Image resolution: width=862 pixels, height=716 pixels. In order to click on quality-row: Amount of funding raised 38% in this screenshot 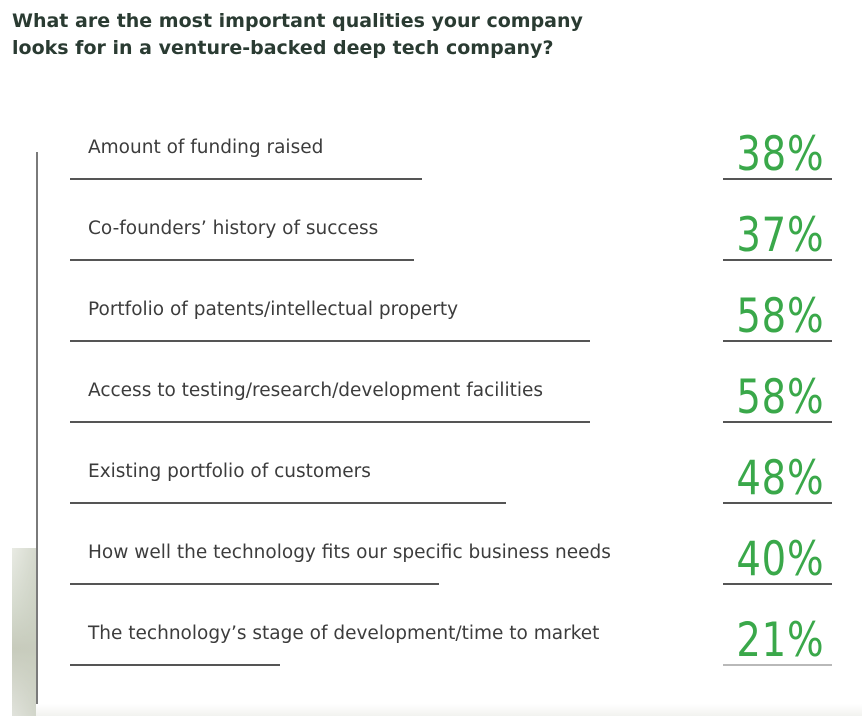, I will do `click(431, 173)`.